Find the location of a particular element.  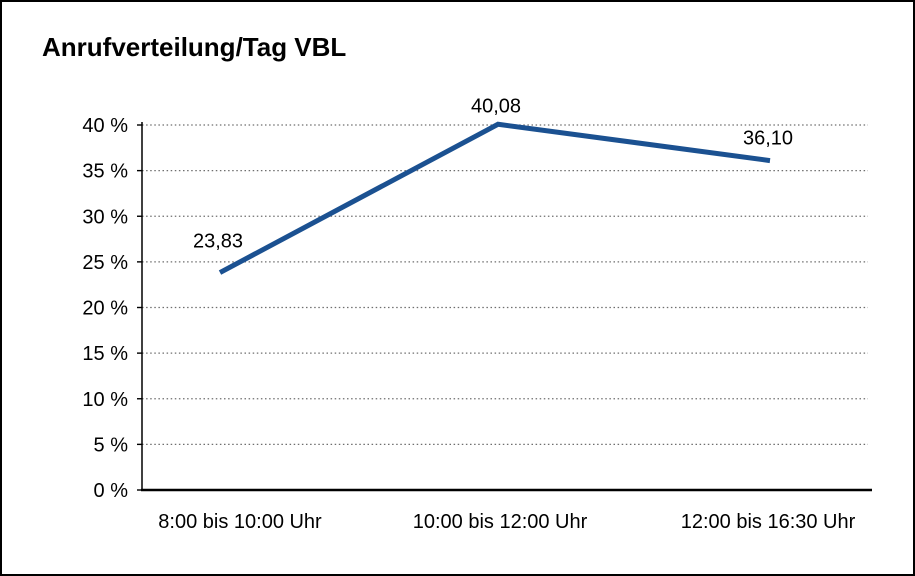

chart-title: Anrufverteilung/Tag VBL is located at coordinates (194, 47).